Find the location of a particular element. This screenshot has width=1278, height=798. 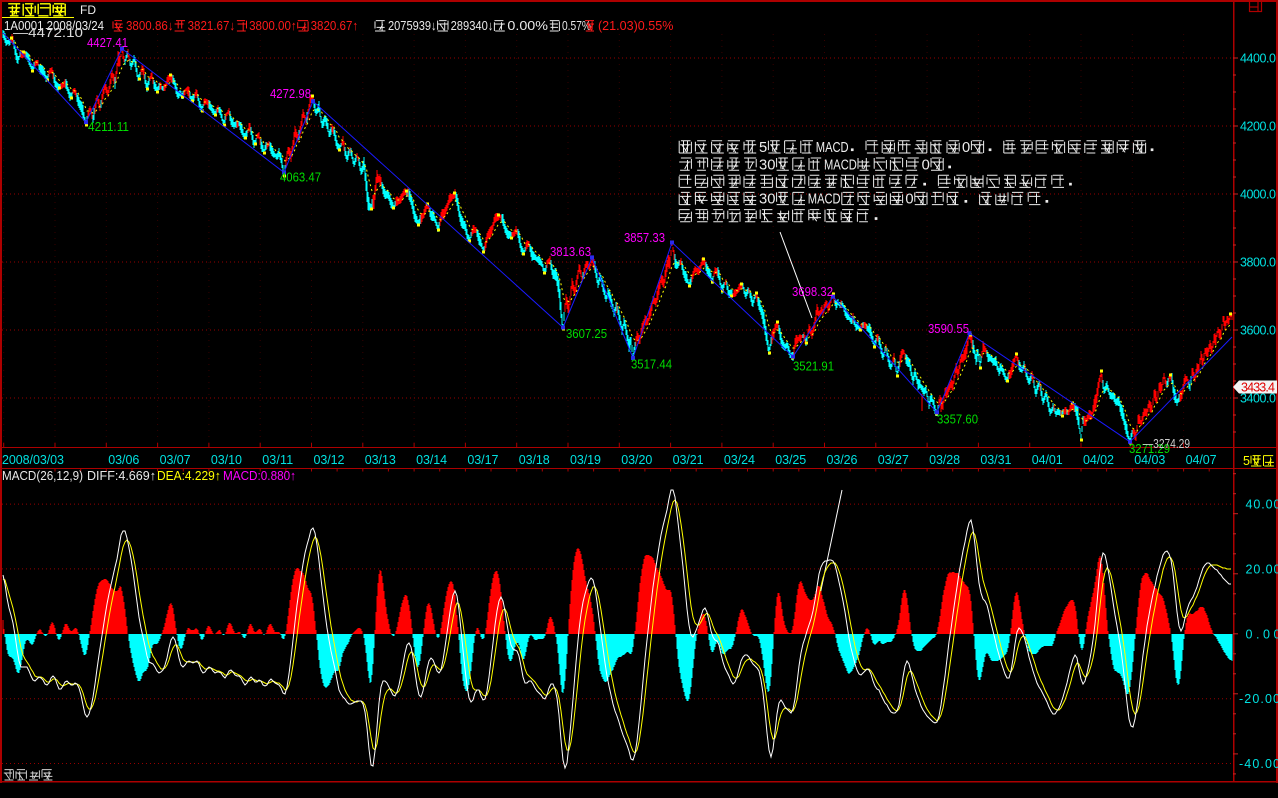

svg-text: 03/11 is located at coordinates (277, 460).